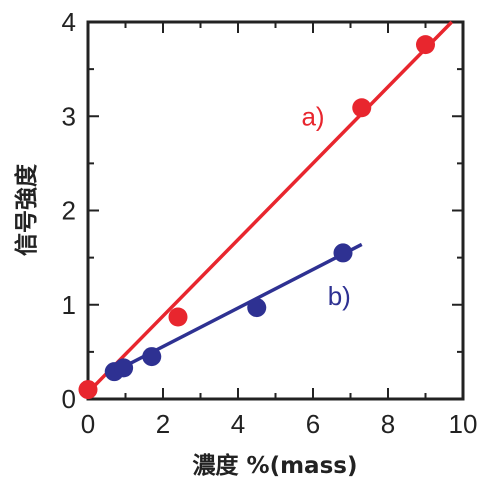 Image resolution: width=485 pixels, height=482 pixels. What do you see at coordinates (463, 424) in the screenshot?
I see `x-tick-label: 10` at bounding box center [463, 424].